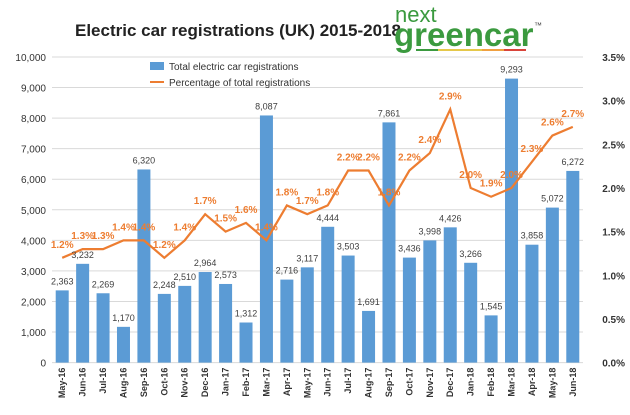 The width and height of the screenshot is (630, 415). Describe the element at coordinates (613, 58) in the screenshot. I see `right-tick-label: 3.5%` at that location.